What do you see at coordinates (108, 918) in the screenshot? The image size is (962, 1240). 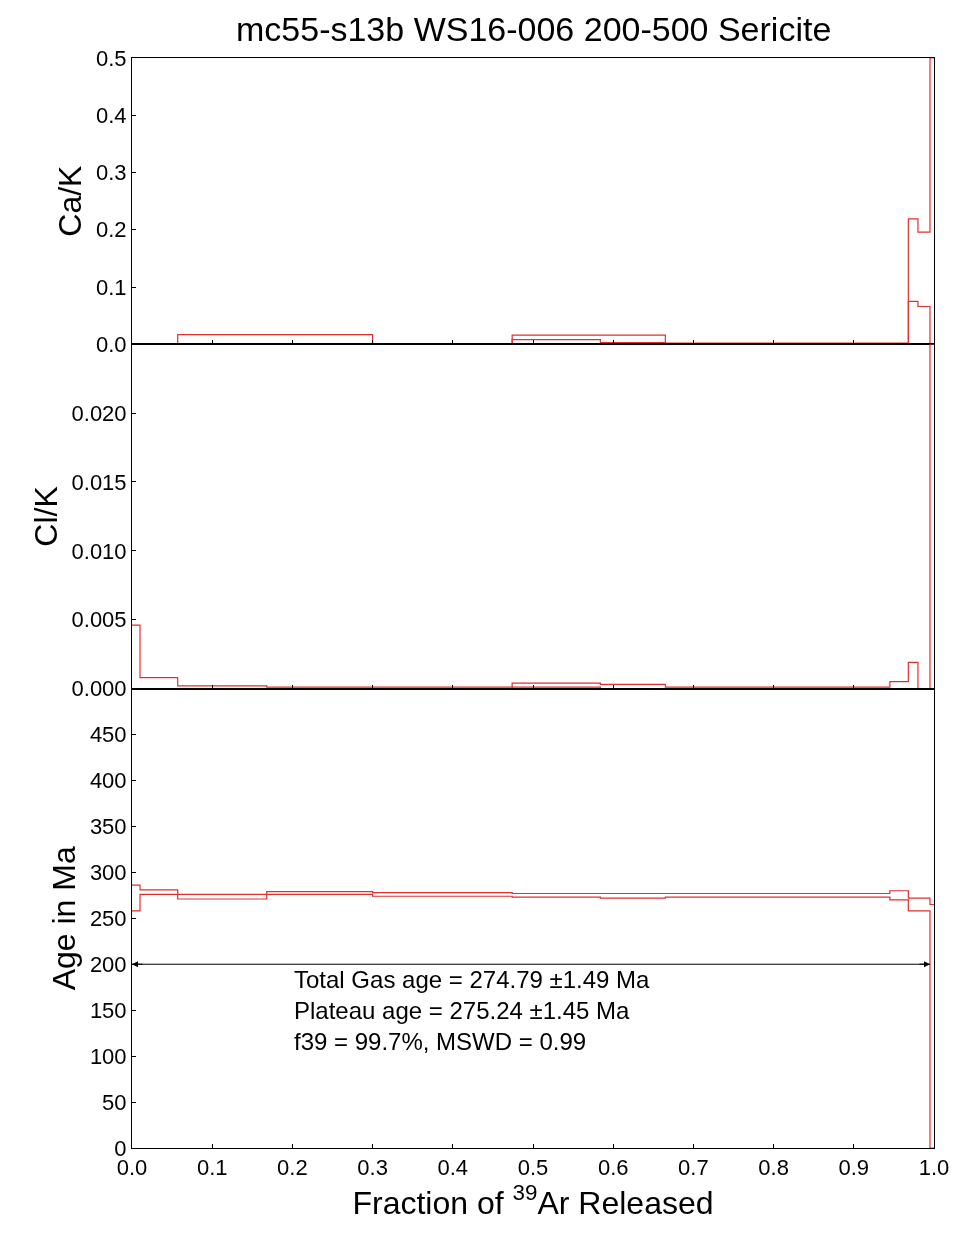 I see `y-tick-label: 250` at bounding box center [108, 918].